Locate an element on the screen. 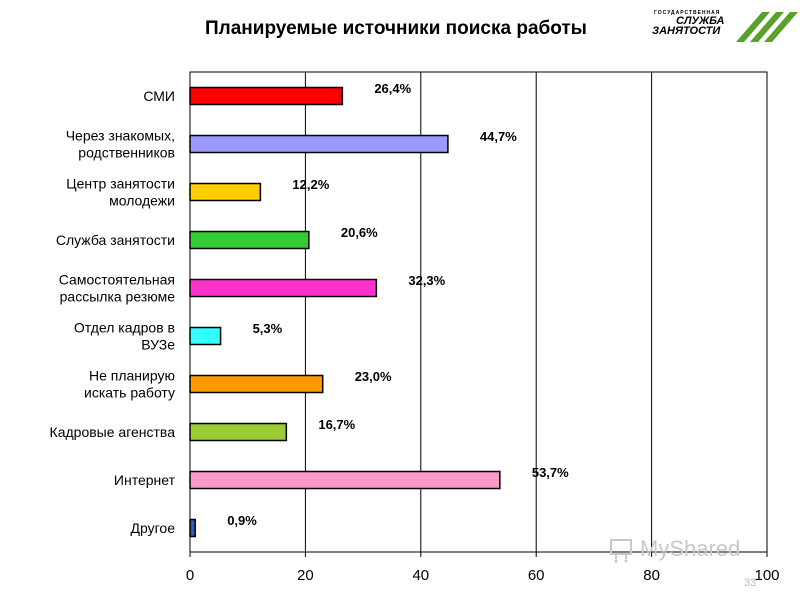  employment-service-logo: ГОСУДАРСТВЕННАЯ СЛУЖБА ЗАНЯТОСТИ is located at coordinates (723, 26).